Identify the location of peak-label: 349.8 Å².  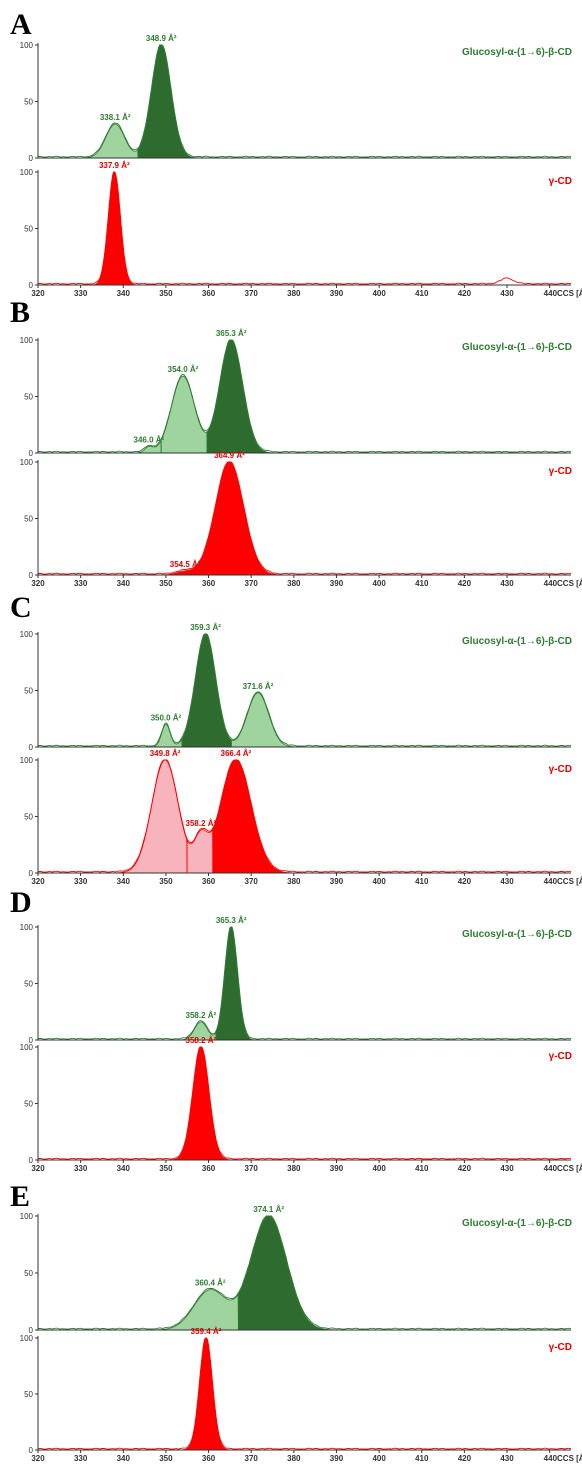
(165, 753).